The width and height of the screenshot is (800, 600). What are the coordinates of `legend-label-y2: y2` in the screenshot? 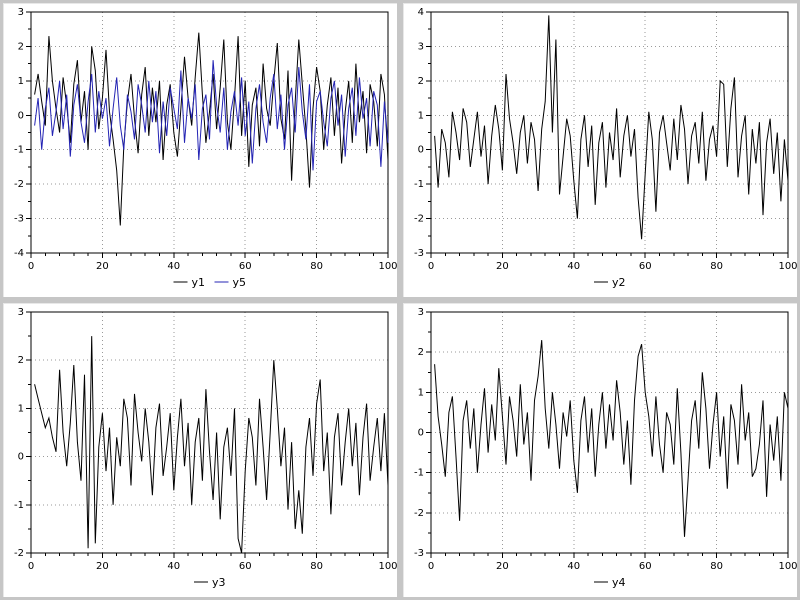 It's located at (619, 282).